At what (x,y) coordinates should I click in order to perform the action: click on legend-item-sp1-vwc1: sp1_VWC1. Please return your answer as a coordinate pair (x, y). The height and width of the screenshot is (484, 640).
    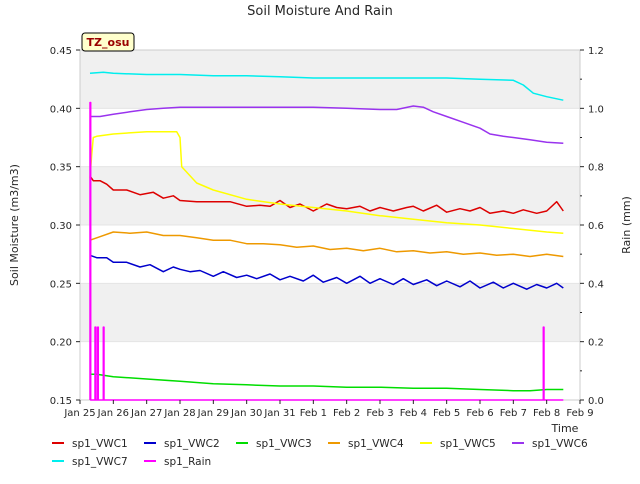
    Looking at the image, I should click on (90, 444).